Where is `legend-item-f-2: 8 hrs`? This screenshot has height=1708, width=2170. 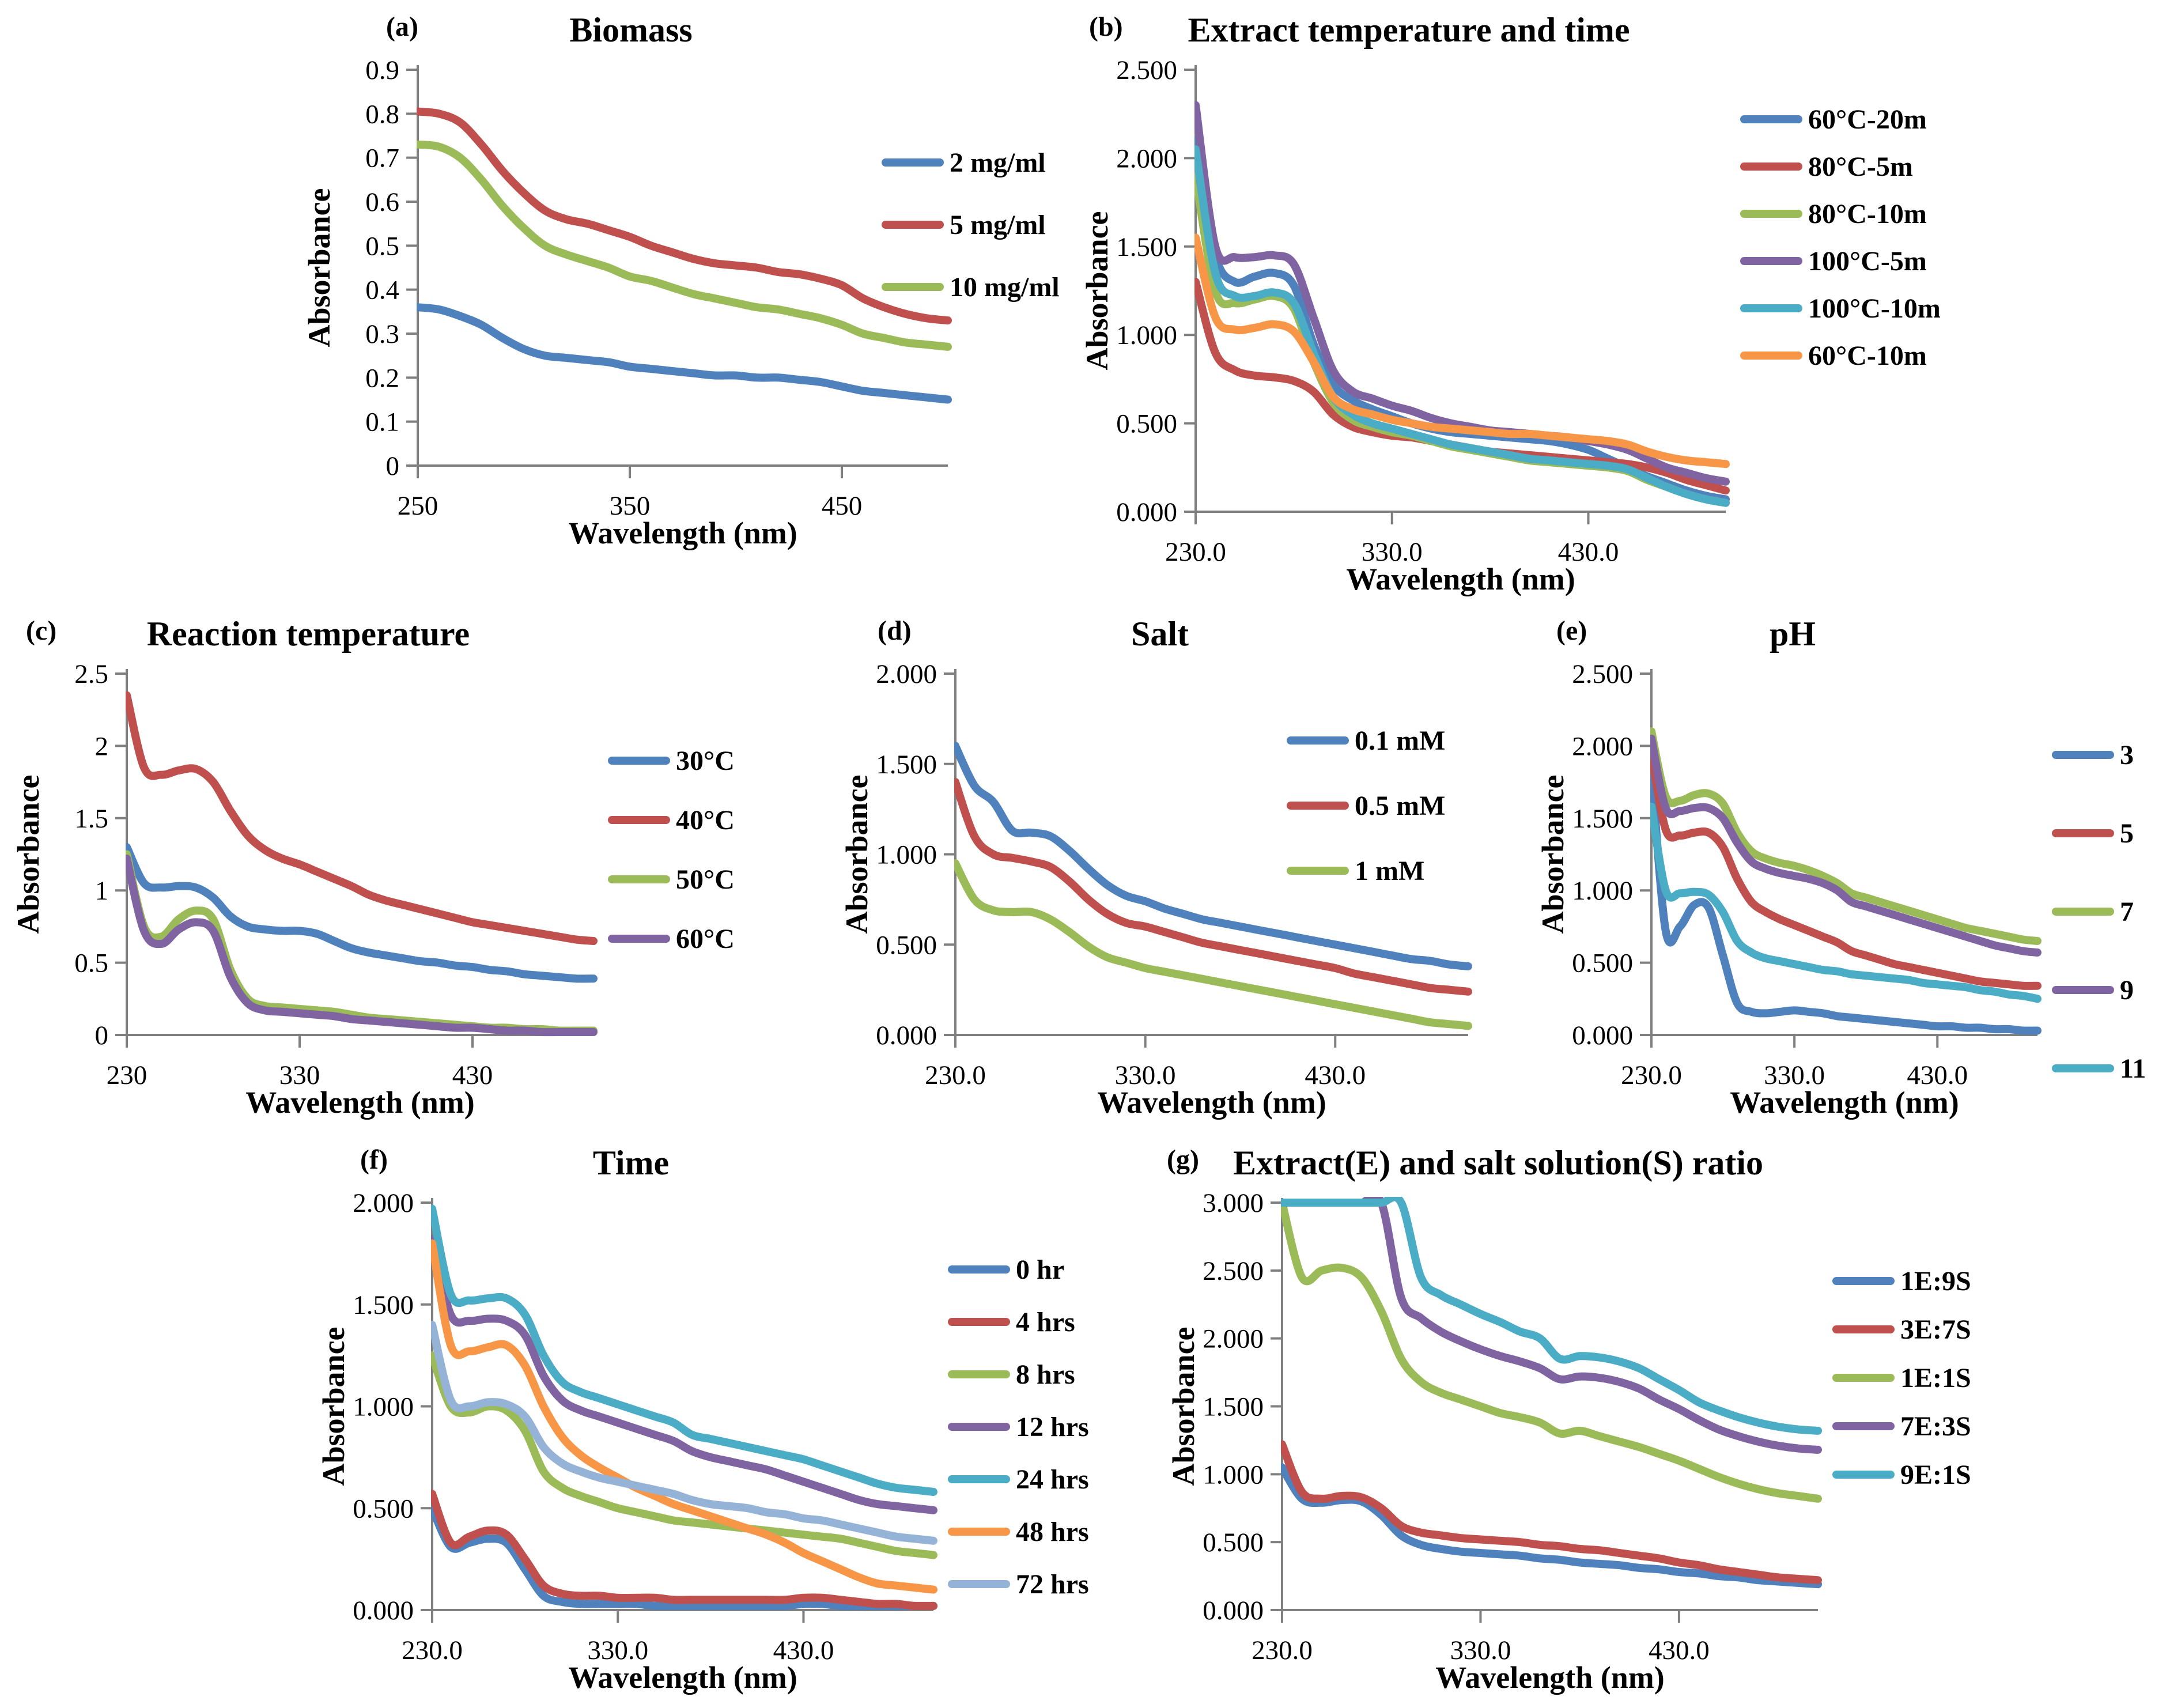
legend-item-f-2: 8 hrs is located at coordinates (1040, 1374).